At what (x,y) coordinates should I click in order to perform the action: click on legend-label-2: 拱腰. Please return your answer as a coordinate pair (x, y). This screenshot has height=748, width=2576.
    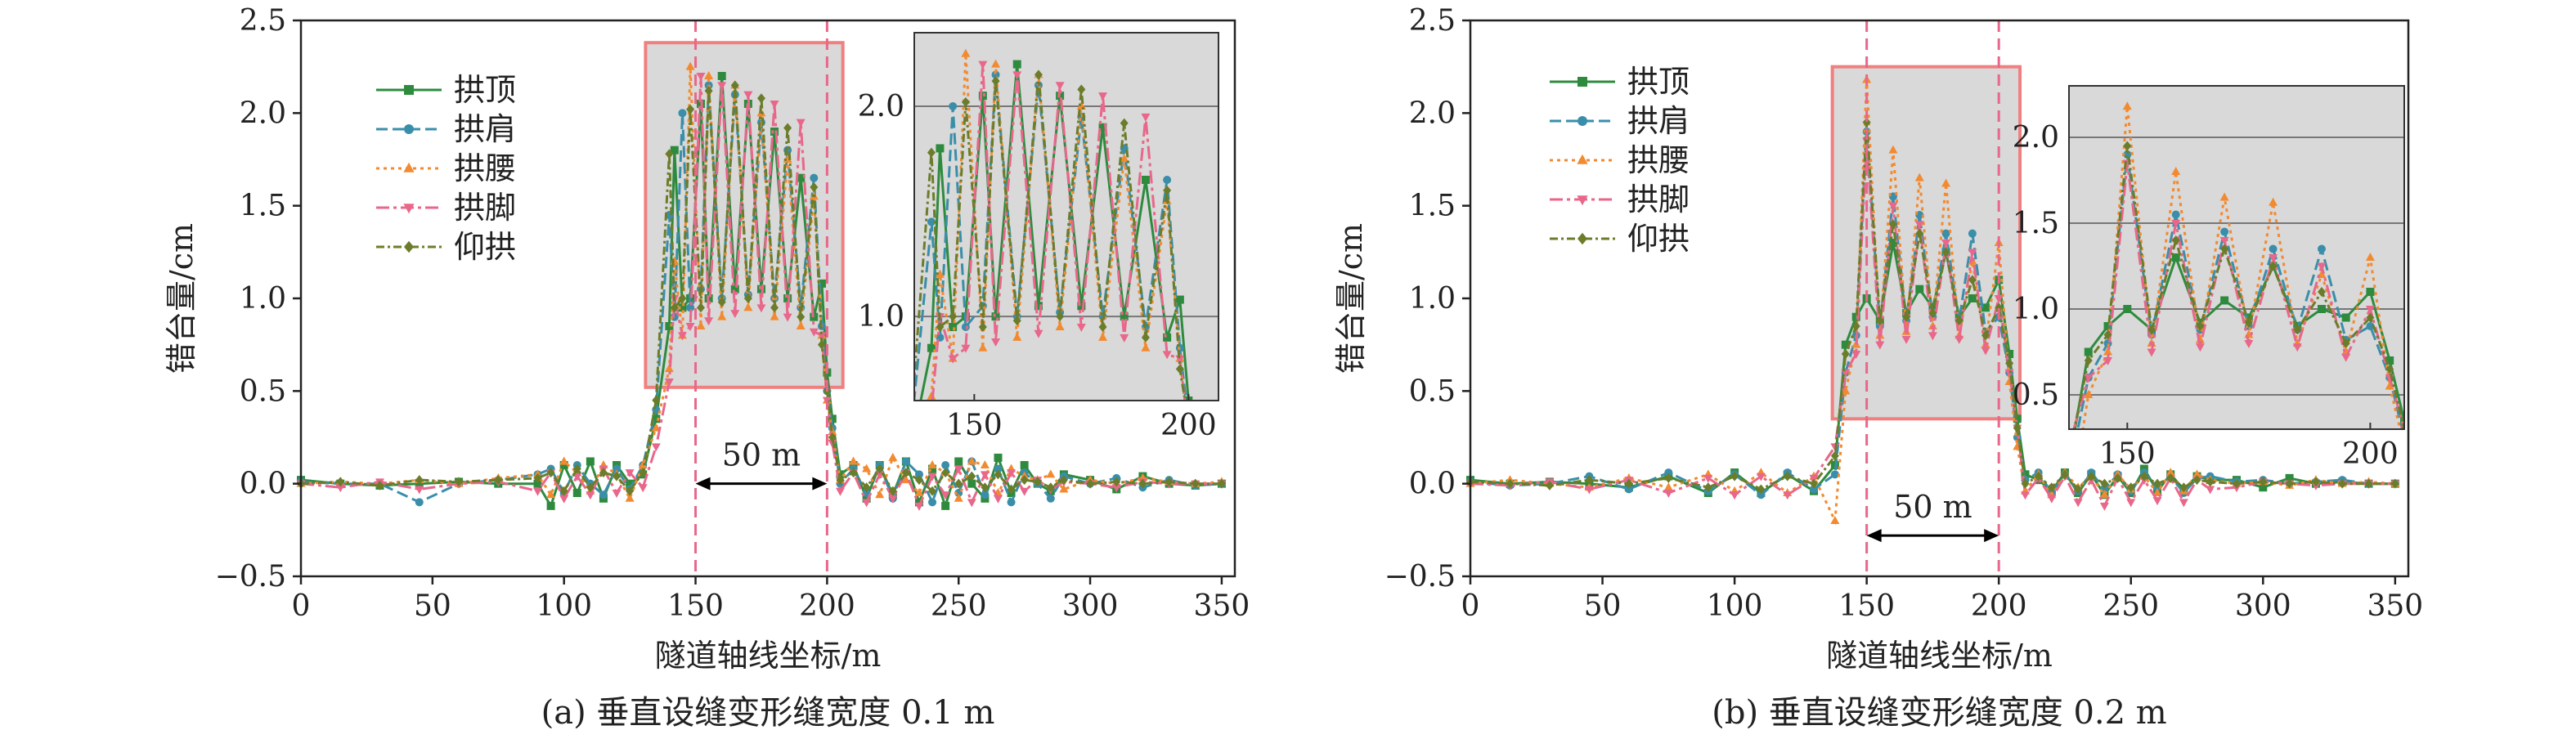
    Looking at the image, I should click on (485, 168).